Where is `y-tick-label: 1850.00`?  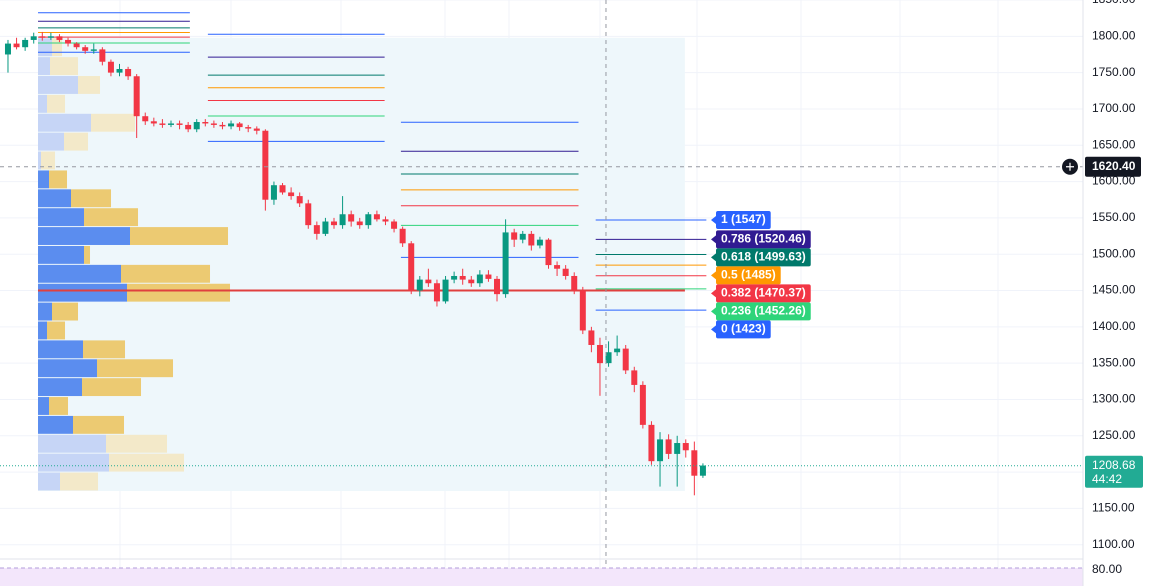
y-tick-label: 1850.00 is located at coordinates (1114, 3).